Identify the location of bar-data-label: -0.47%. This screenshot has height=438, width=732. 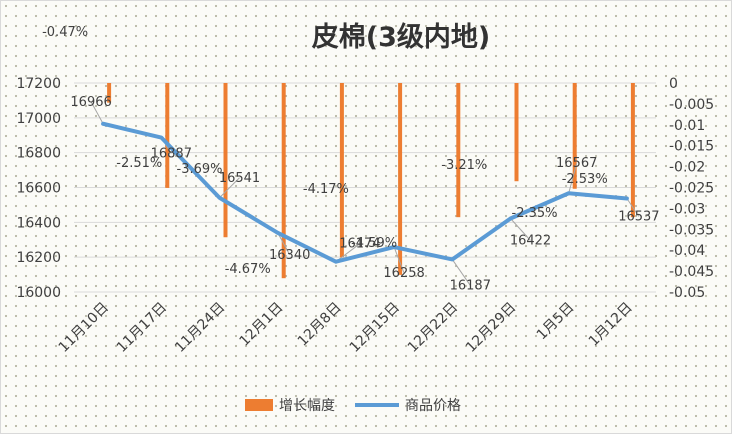
(65, 32).